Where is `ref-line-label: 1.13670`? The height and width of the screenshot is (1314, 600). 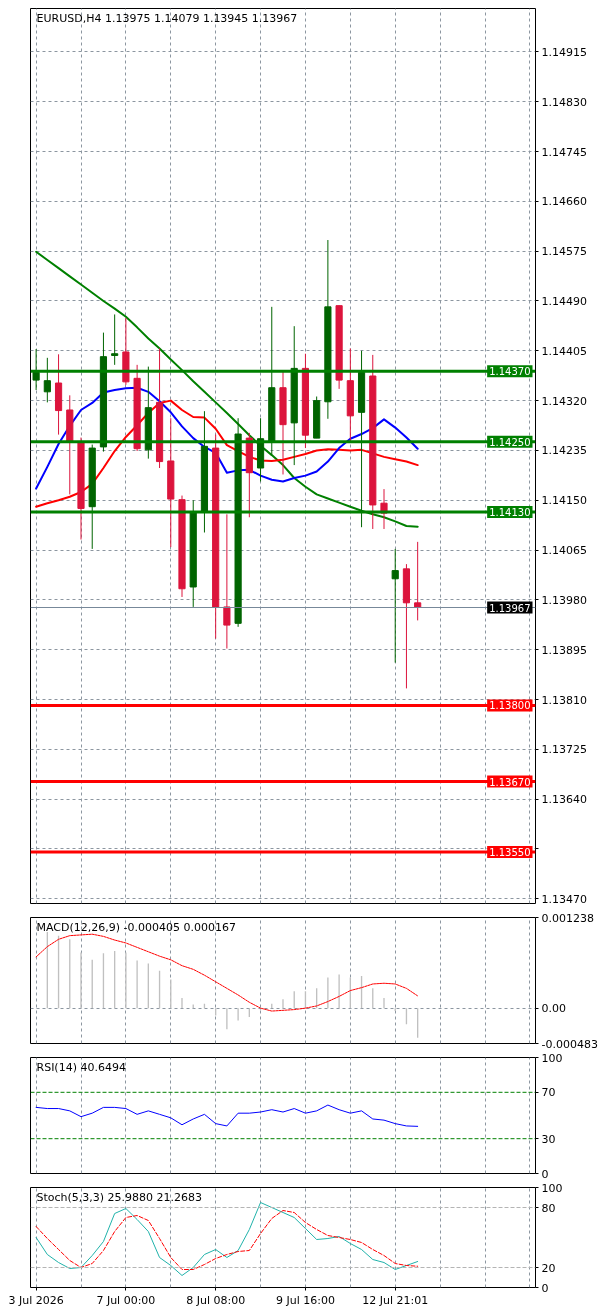
ref-line-label: 1.13670 is located at coordinates (510, 782).